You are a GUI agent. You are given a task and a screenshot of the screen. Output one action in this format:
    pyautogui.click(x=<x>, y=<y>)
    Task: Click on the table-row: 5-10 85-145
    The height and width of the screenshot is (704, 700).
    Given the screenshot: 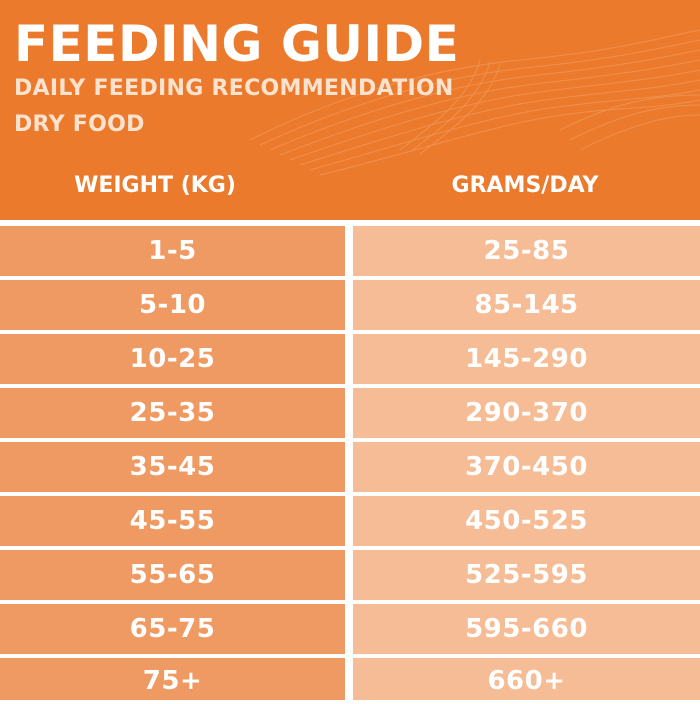 What is the action you would take?
    pyautogui.click(x=350, y=305)
    